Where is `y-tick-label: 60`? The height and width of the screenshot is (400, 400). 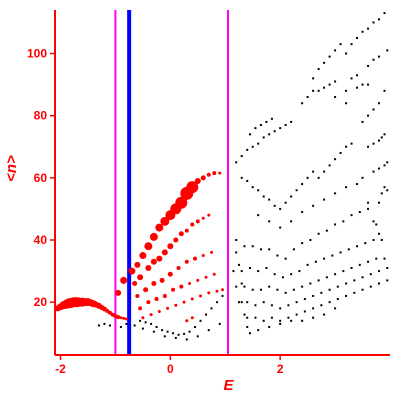
y-tick-label: 60 is located at coordinates (41, 178).